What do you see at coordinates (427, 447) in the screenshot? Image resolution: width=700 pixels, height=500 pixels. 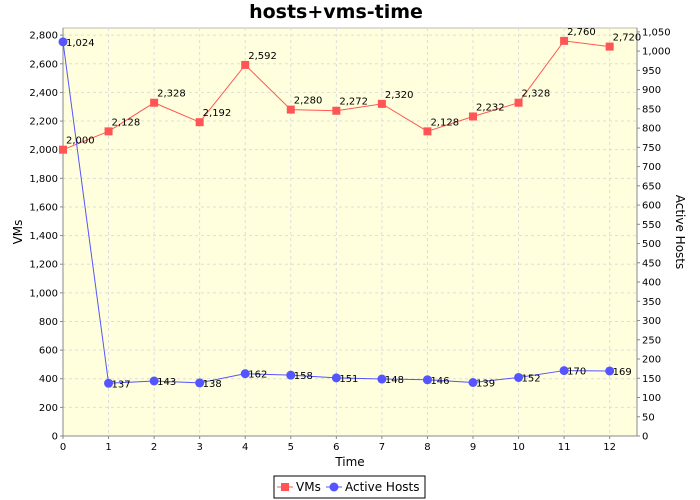 I see `x-tick-label: 8` at bounding box center [427, 447].